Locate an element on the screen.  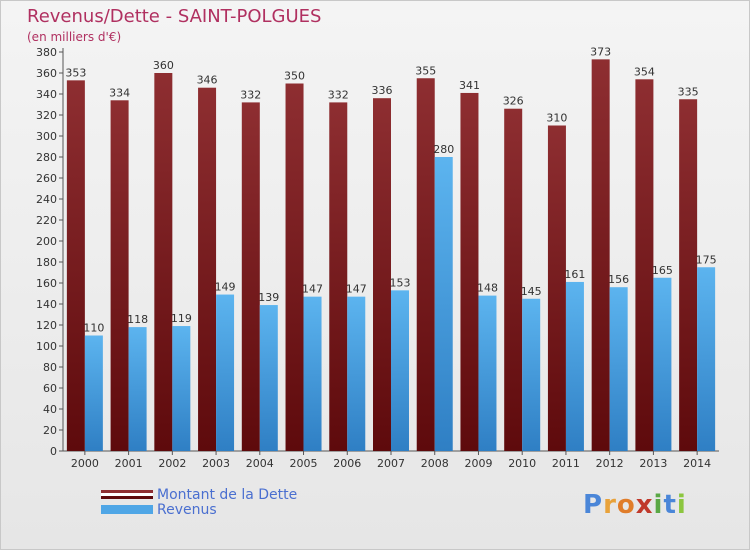
legend: Montant de la Dette Revenus is located at coordinates (199, 502).